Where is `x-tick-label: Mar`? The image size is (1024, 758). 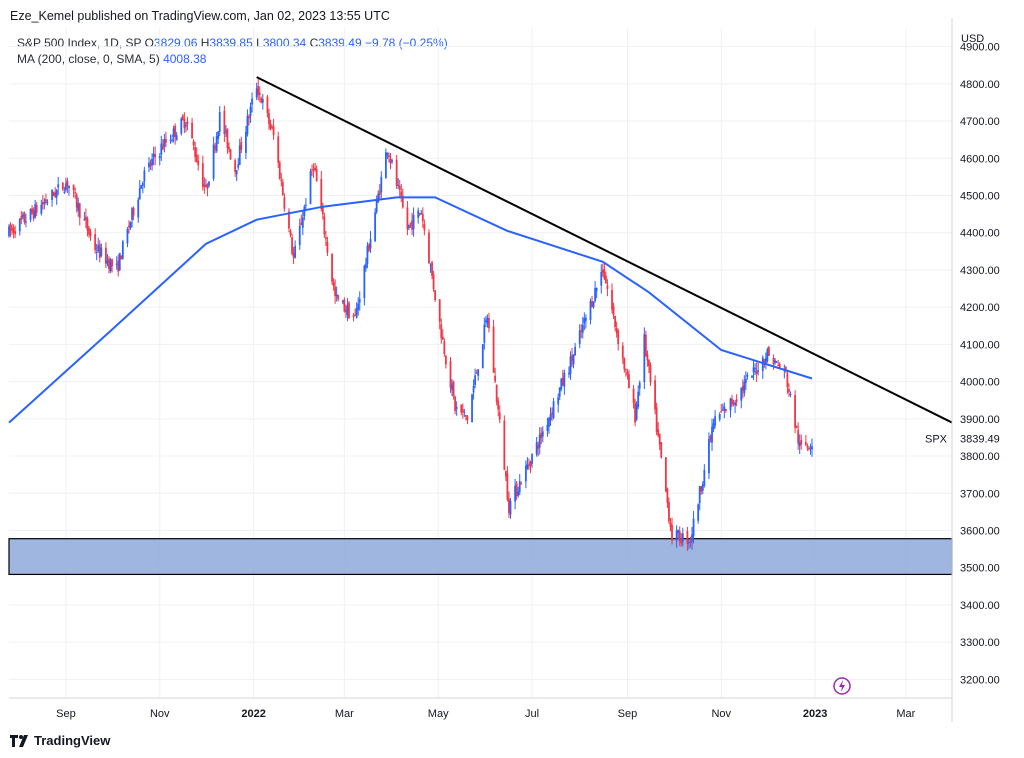 x-tick-label: Mar is located at coordinates (344, 714).